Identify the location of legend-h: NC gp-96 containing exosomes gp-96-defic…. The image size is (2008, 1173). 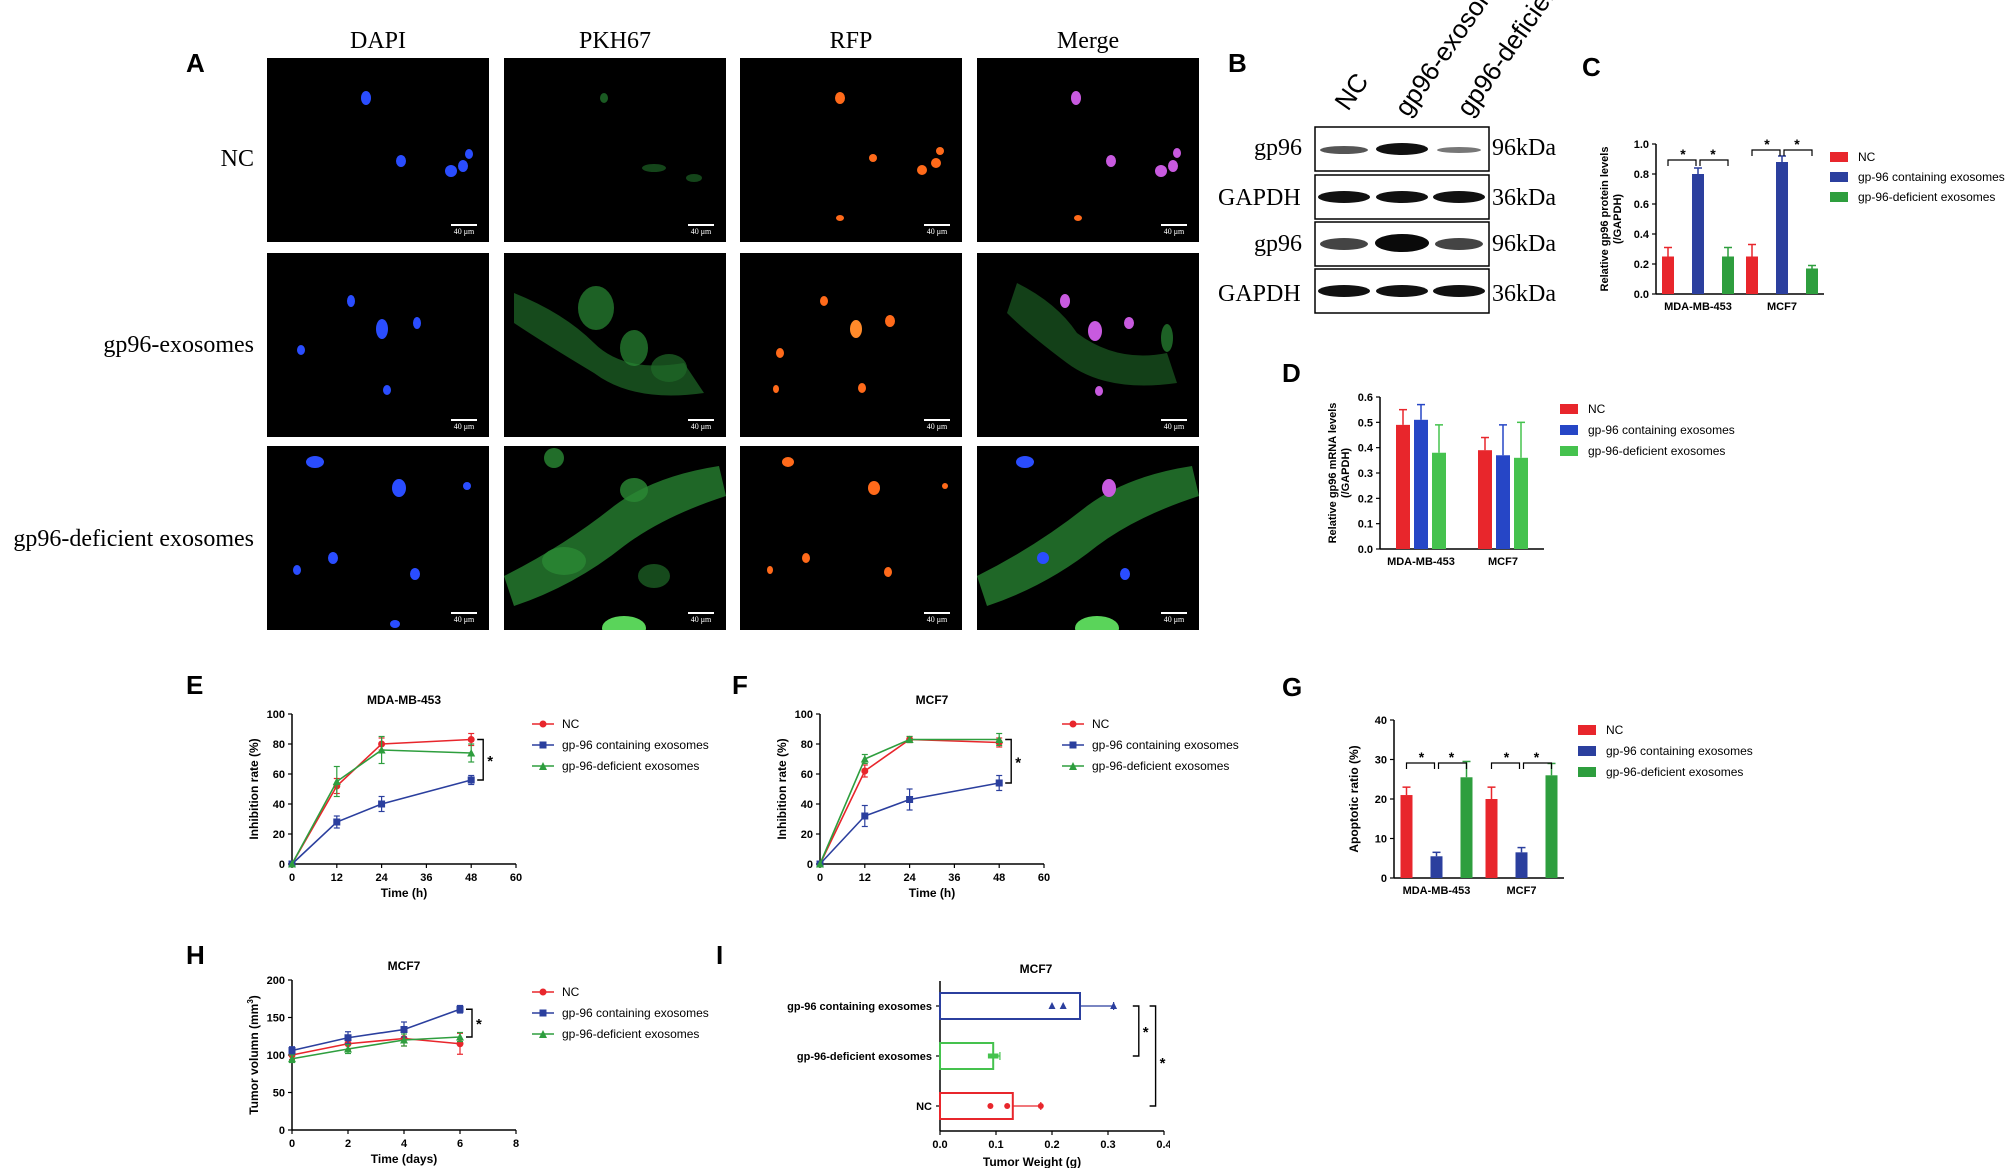
(620, 1012).